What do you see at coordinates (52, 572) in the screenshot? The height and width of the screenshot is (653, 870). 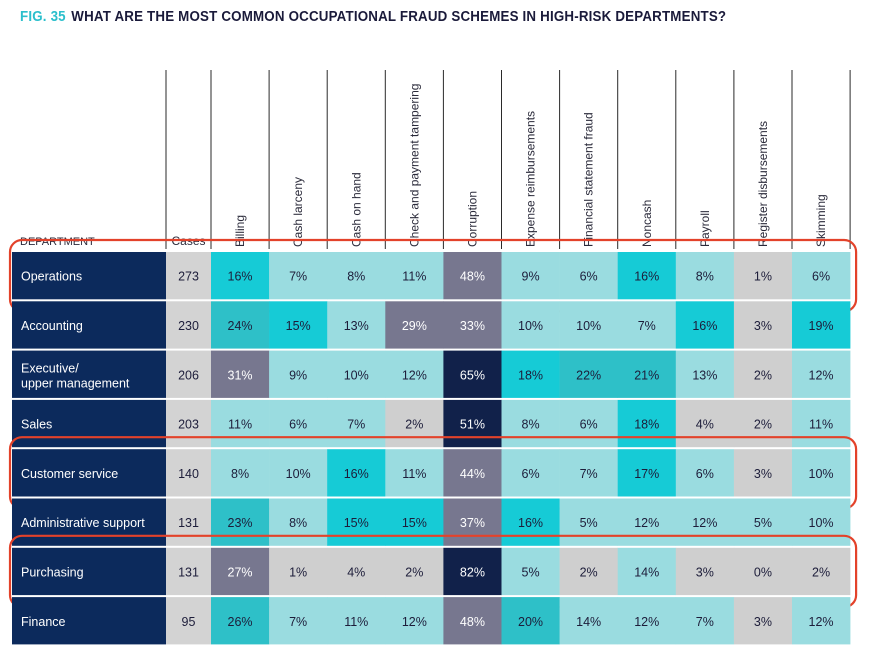 I see `department-label: Purchasing` at bounding box center [52, 572].